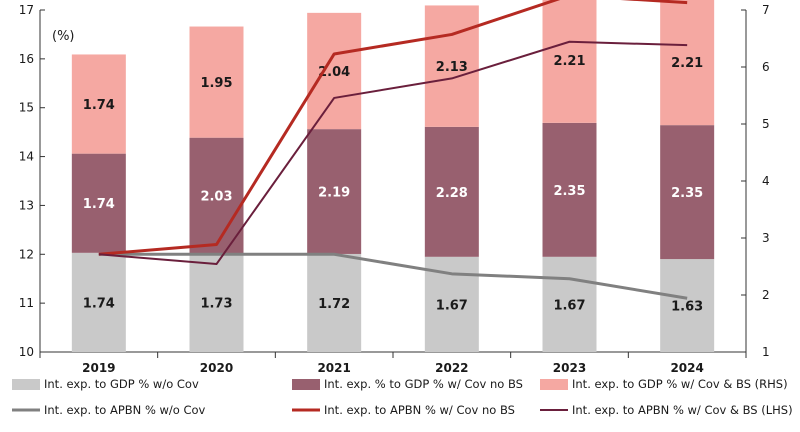  Describe the element at coordinates (26, 303) in the screenshot. I see `left-tick-label: 11` at that location.